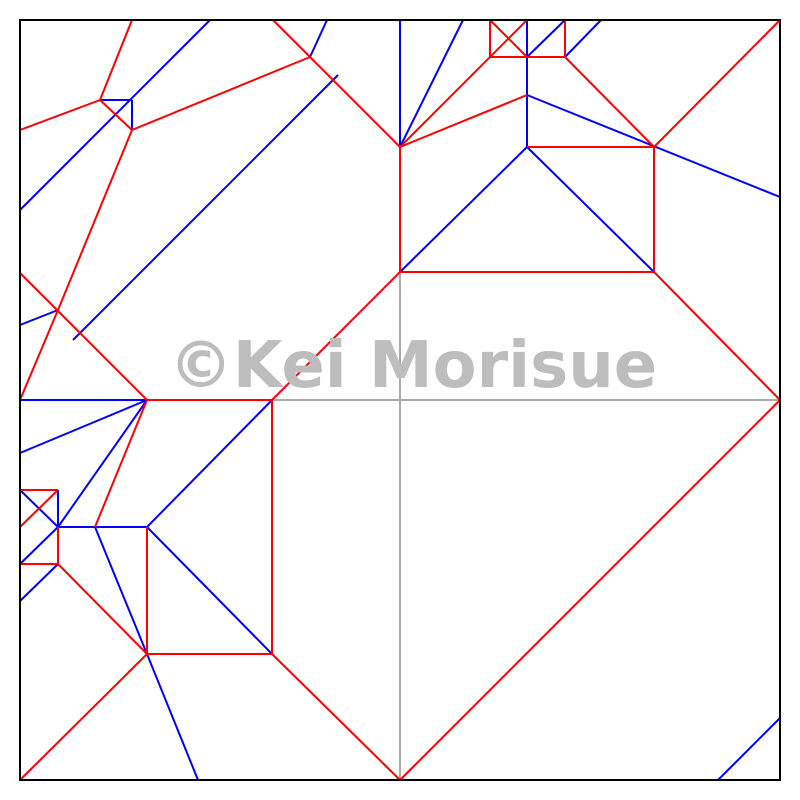 This screenshot has height=800, width=800. Describe the element at coordinates (413, 366) in the screenshot. I see `watermark-text: ©Kei Morisue` at that location.